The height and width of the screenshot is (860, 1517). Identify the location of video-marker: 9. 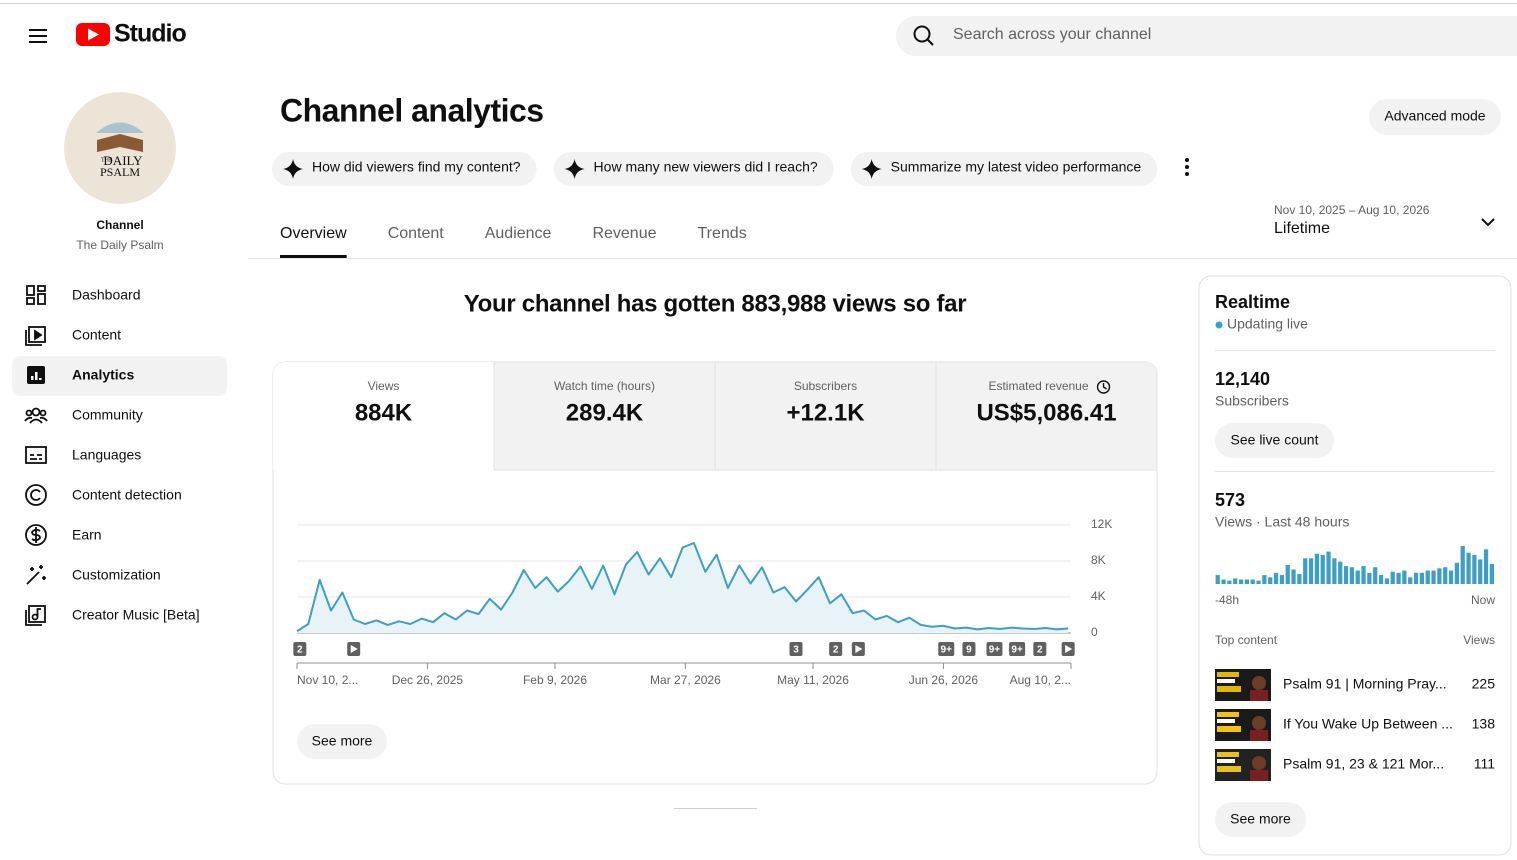
(969, 649).